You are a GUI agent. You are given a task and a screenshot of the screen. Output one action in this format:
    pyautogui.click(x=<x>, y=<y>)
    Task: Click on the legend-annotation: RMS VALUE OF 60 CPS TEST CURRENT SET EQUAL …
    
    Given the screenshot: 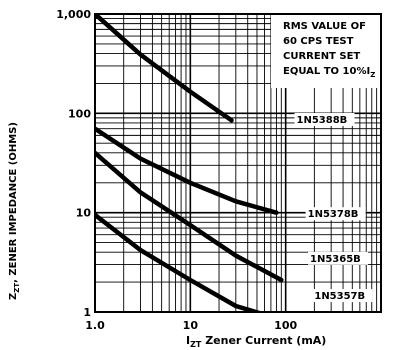 What is the action you would take?
    pyautogui.click(x=329, y=50)
    